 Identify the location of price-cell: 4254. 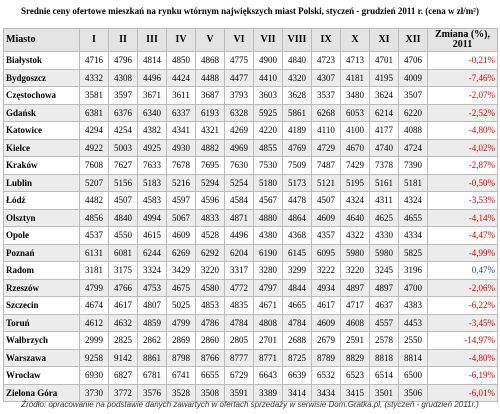
(123, 130).